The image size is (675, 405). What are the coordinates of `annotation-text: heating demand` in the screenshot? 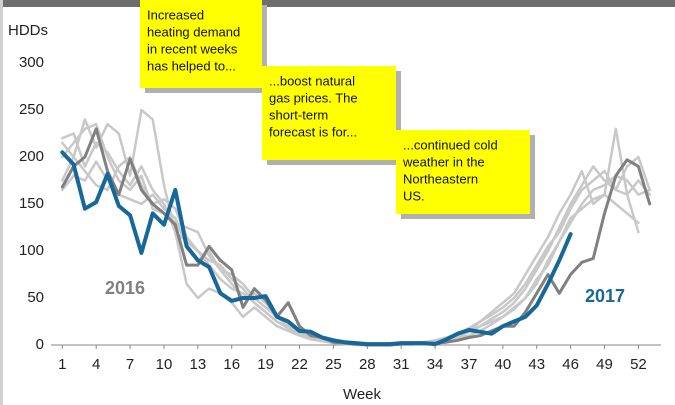 It's located at (193, 31).